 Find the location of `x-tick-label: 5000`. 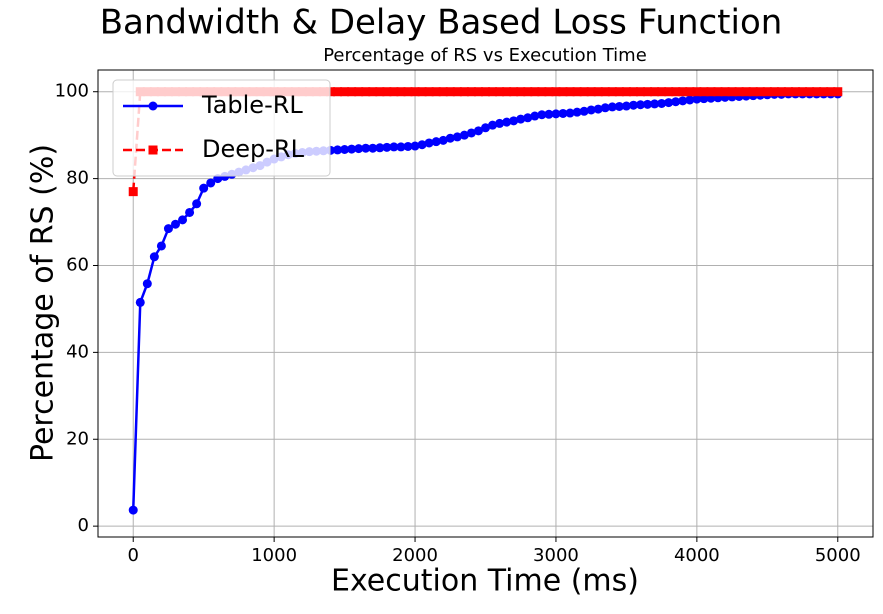

x-tick-label: 5000 is located at coordinates (838, 555).